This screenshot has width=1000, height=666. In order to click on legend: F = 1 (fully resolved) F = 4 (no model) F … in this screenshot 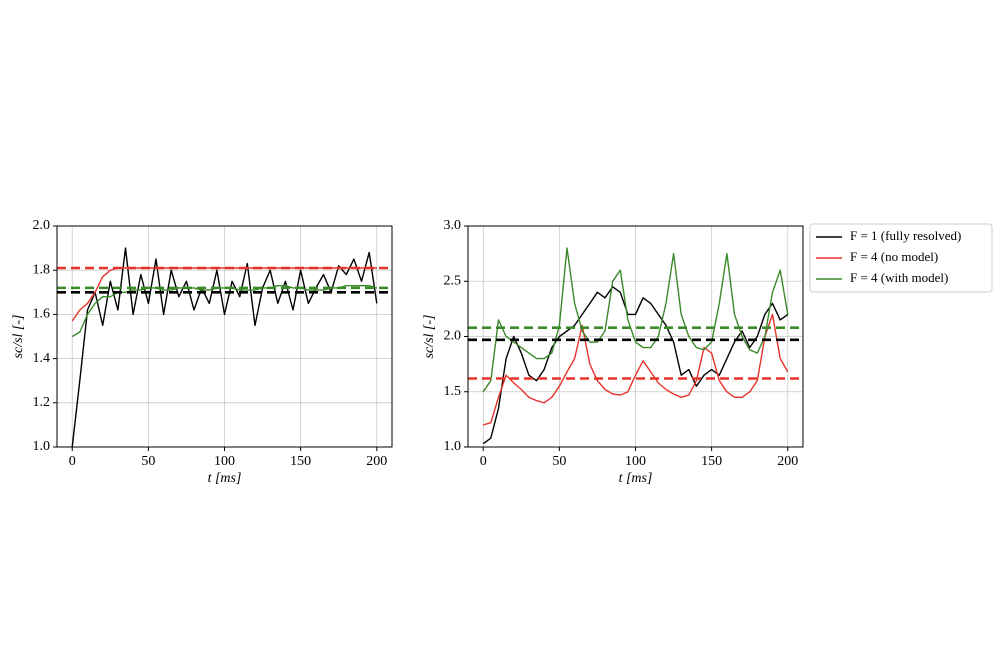, I will do `click(901, 258)`.